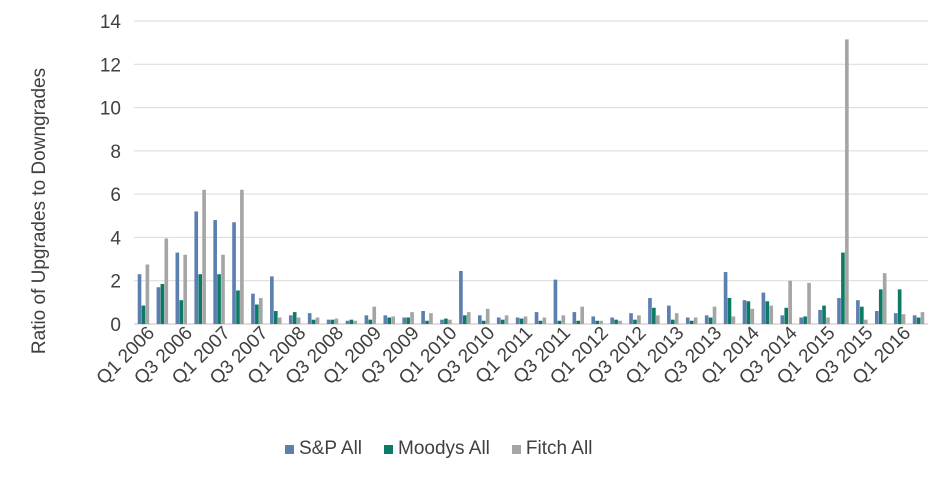  What do you see at coordinates (331, 448) in the screenshot?
I see `legend-label-sp: S&P All` at bounding box center [331, 448].